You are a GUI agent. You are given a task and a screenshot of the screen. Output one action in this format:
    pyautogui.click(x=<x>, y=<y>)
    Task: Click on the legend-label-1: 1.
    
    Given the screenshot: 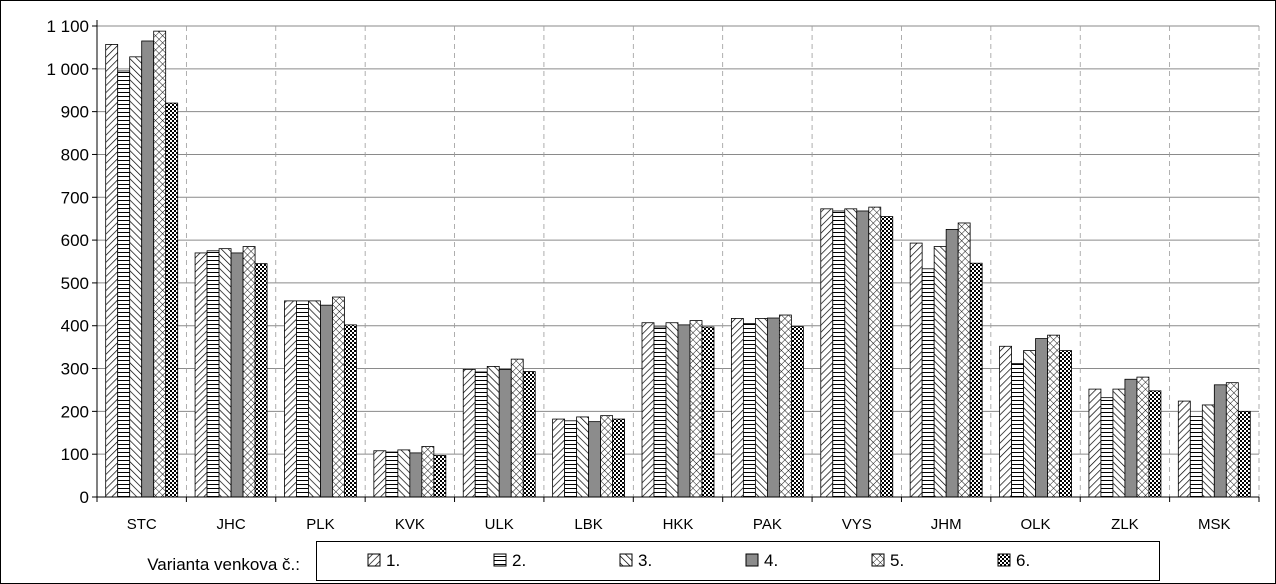 What is the action you would take?
    pyautogui.click(x=393, y=560)
    